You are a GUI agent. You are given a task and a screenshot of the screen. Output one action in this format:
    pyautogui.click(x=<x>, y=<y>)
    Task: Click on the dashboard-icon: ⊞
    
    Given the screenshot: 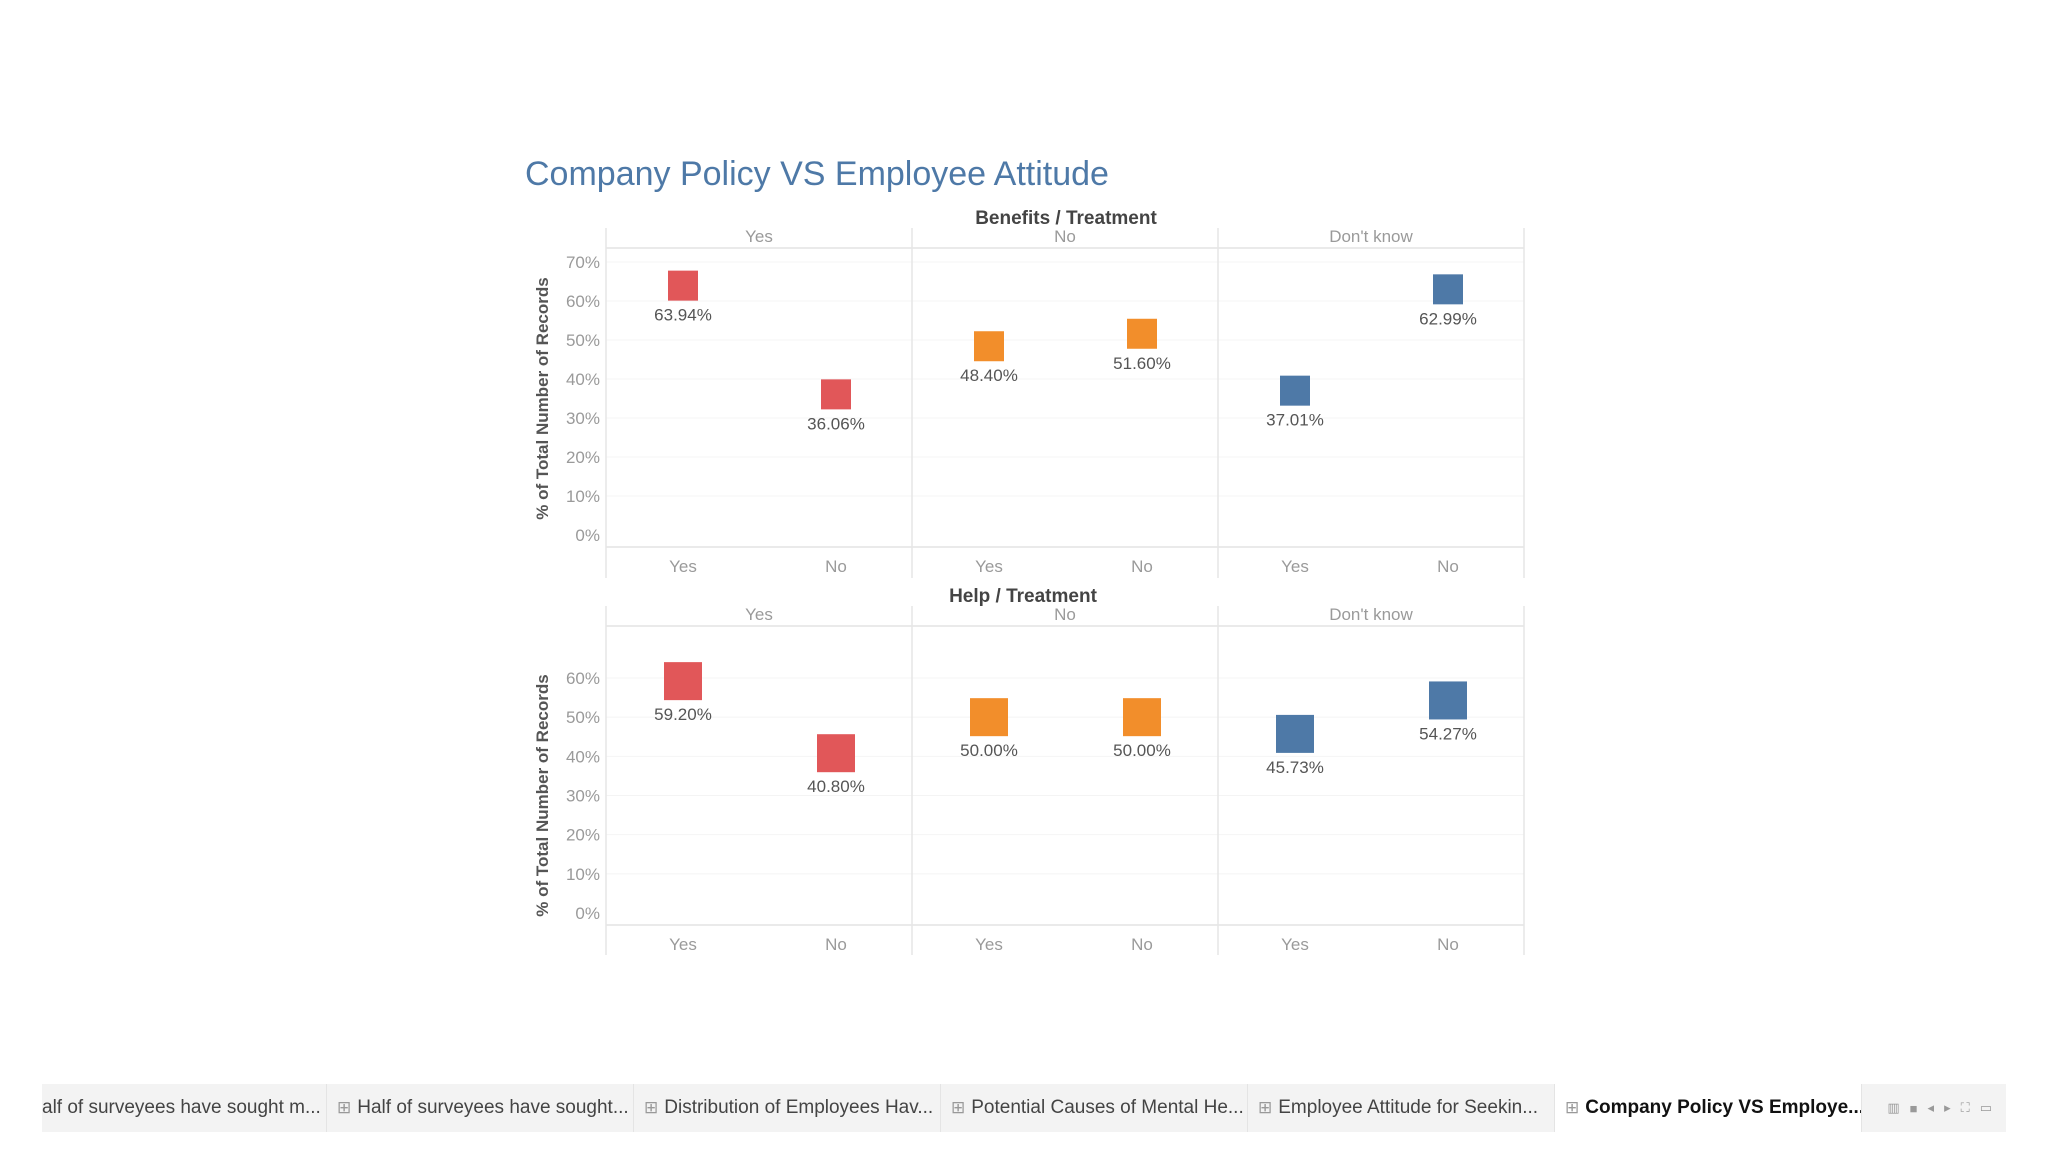 What is the action you would take?
    pyautogui.click(x=1572, y=1107)
    